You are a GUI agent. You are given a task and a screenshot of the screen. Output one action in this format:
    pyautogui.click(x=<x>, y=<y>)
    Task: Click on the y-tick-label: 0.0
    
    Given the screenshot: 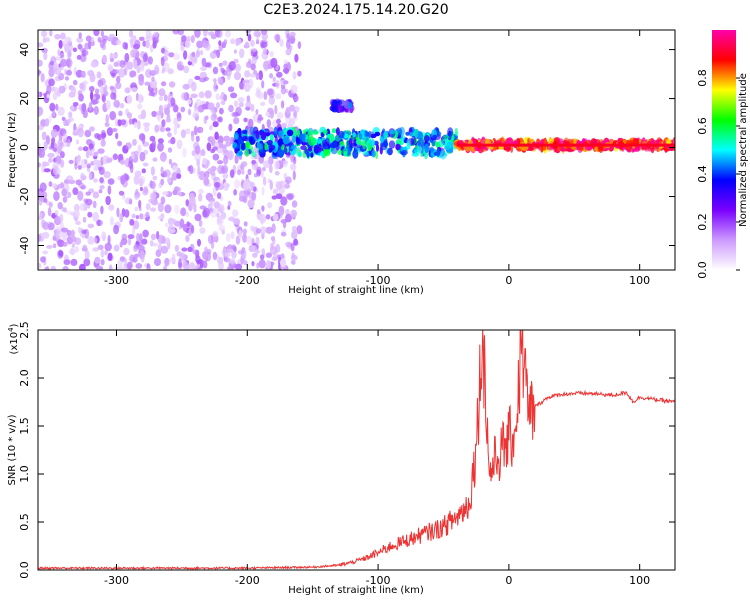 What is the action you would take?
    pyautogui.click(x=24, y=570)
    